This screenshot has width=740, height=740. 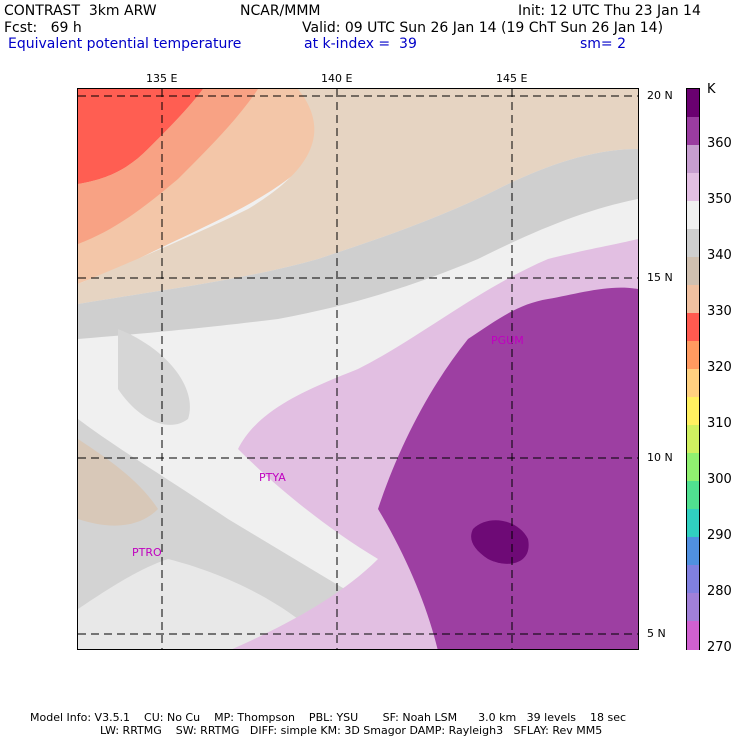 What do you see at coordinates (719, 143) in the screenshot?
I see `colorbar-tick-label: 360` at bounding box center [719, 143].